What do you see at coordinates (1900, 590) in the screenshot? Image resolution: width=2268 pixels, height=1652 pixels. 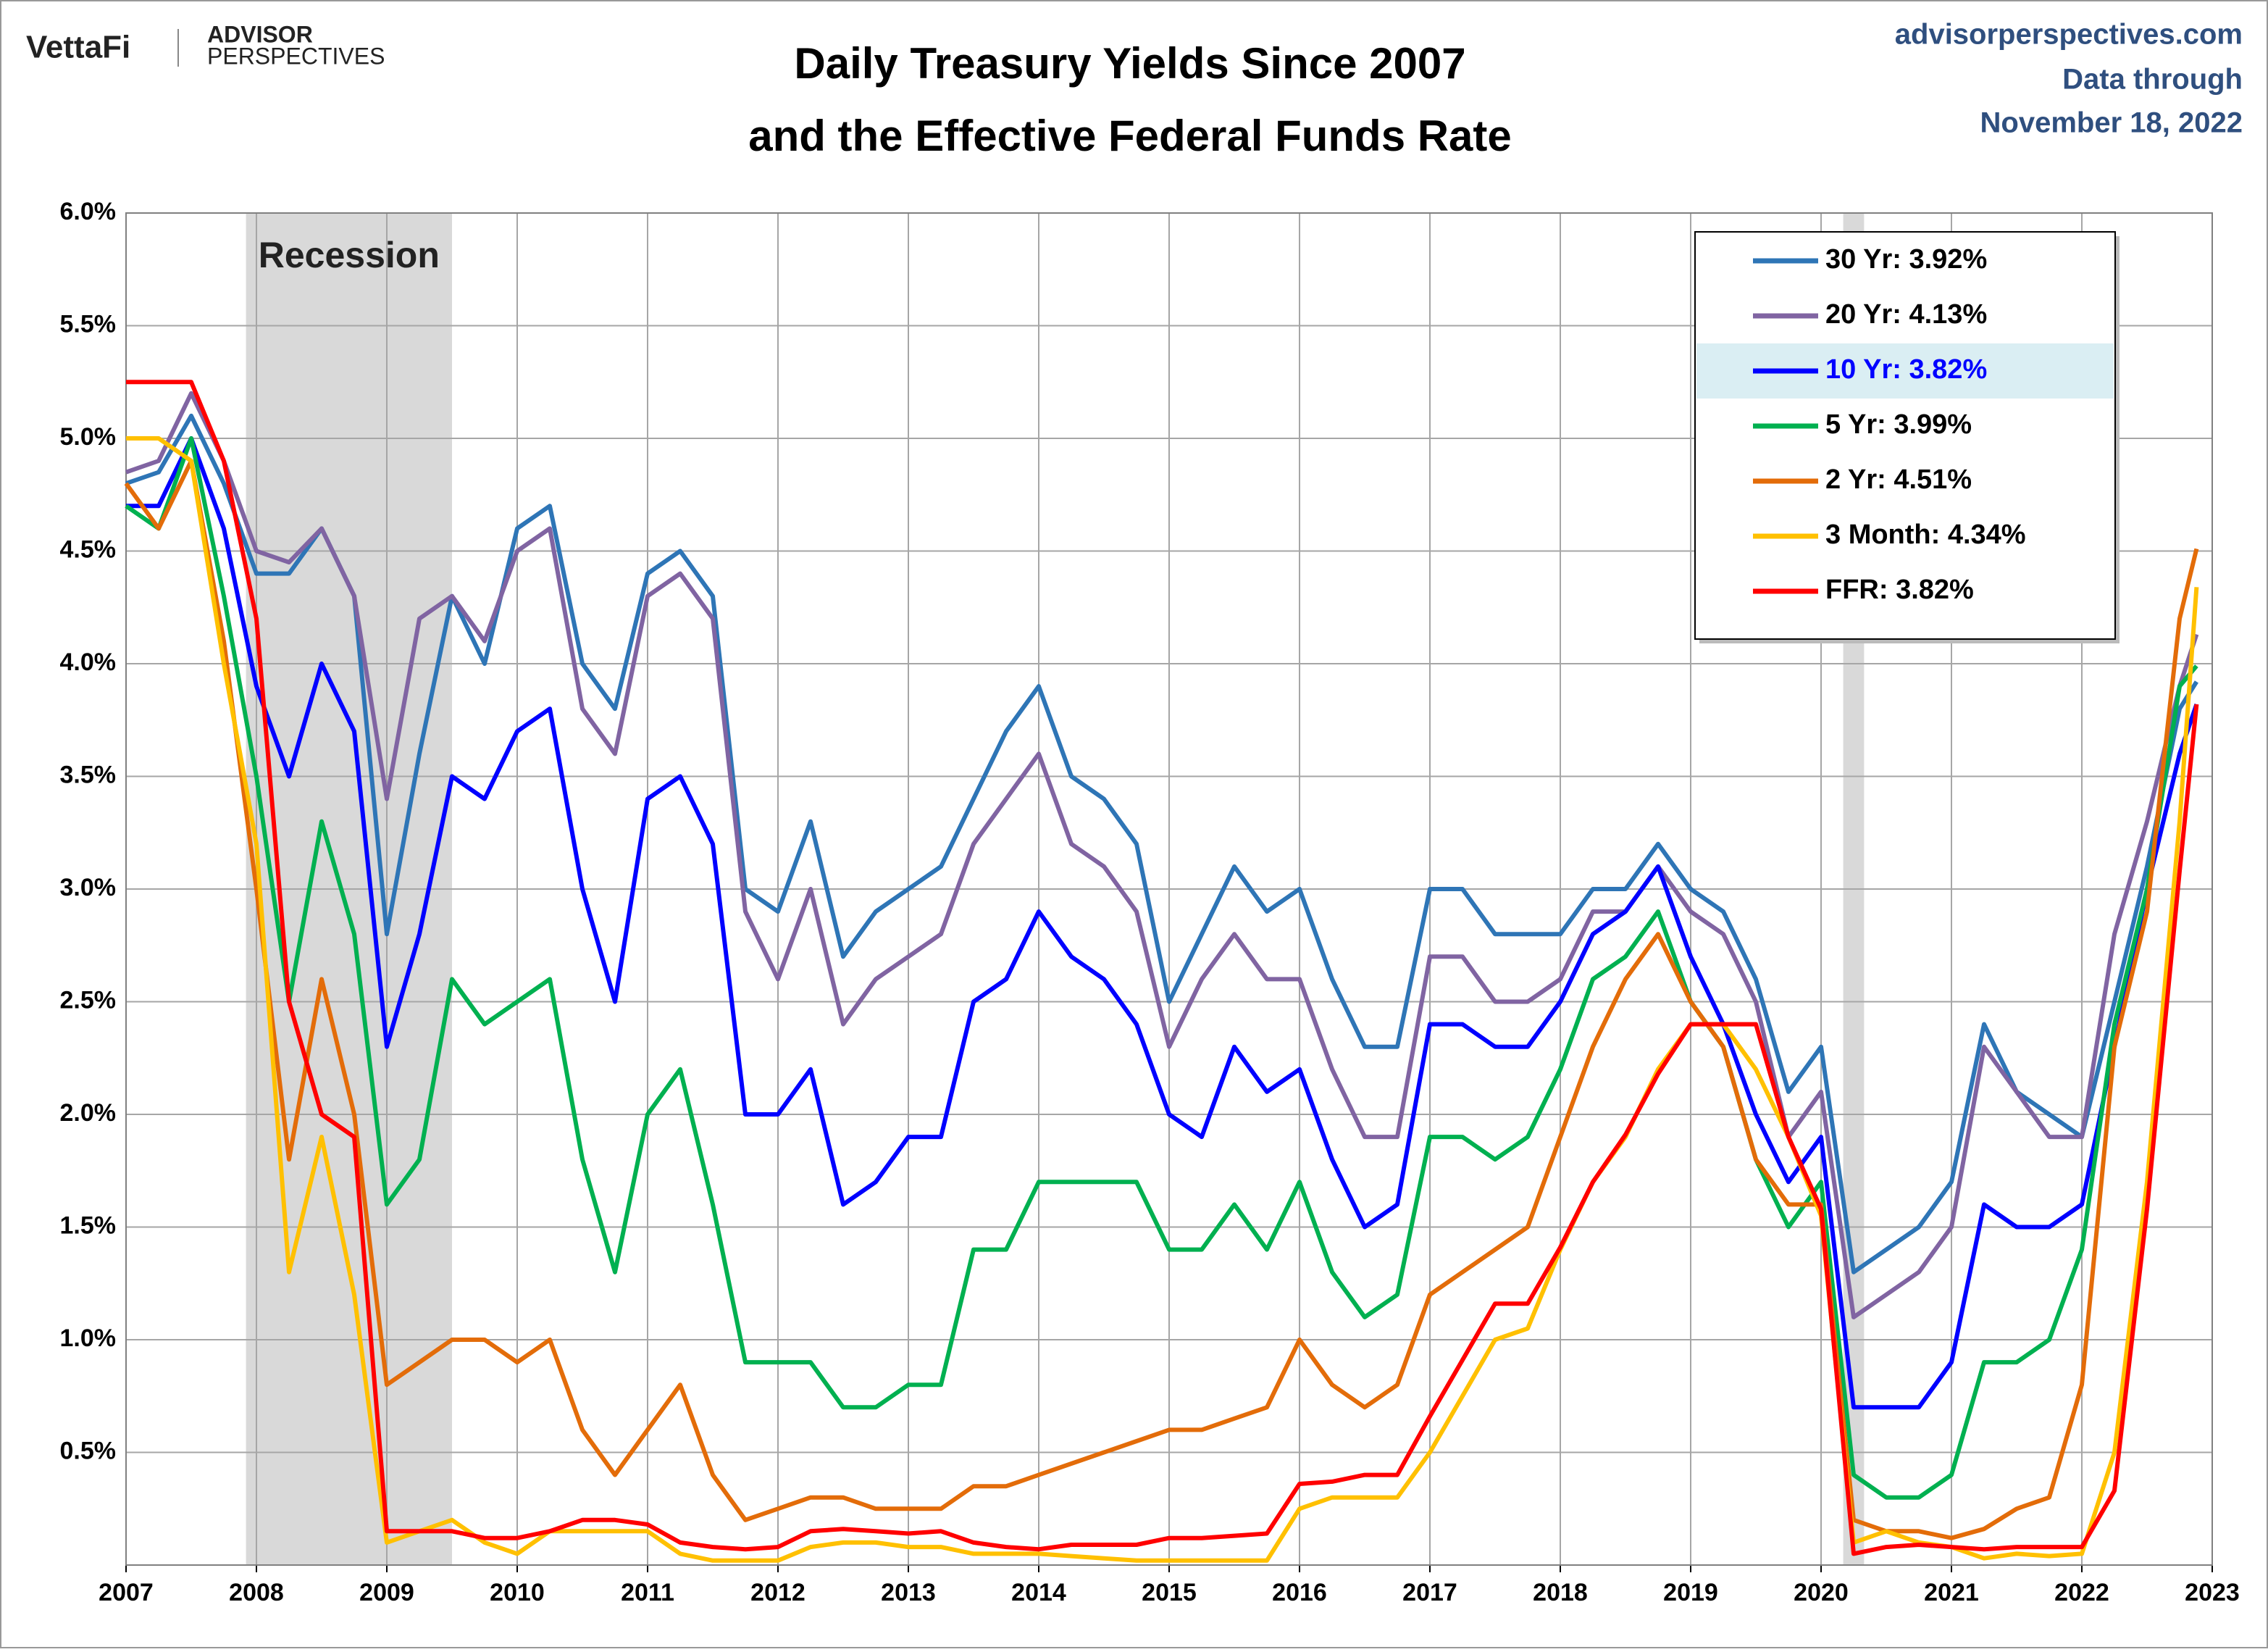 I see `legend-label: FFR: 3.82%` at bounding box center [1900, 590].